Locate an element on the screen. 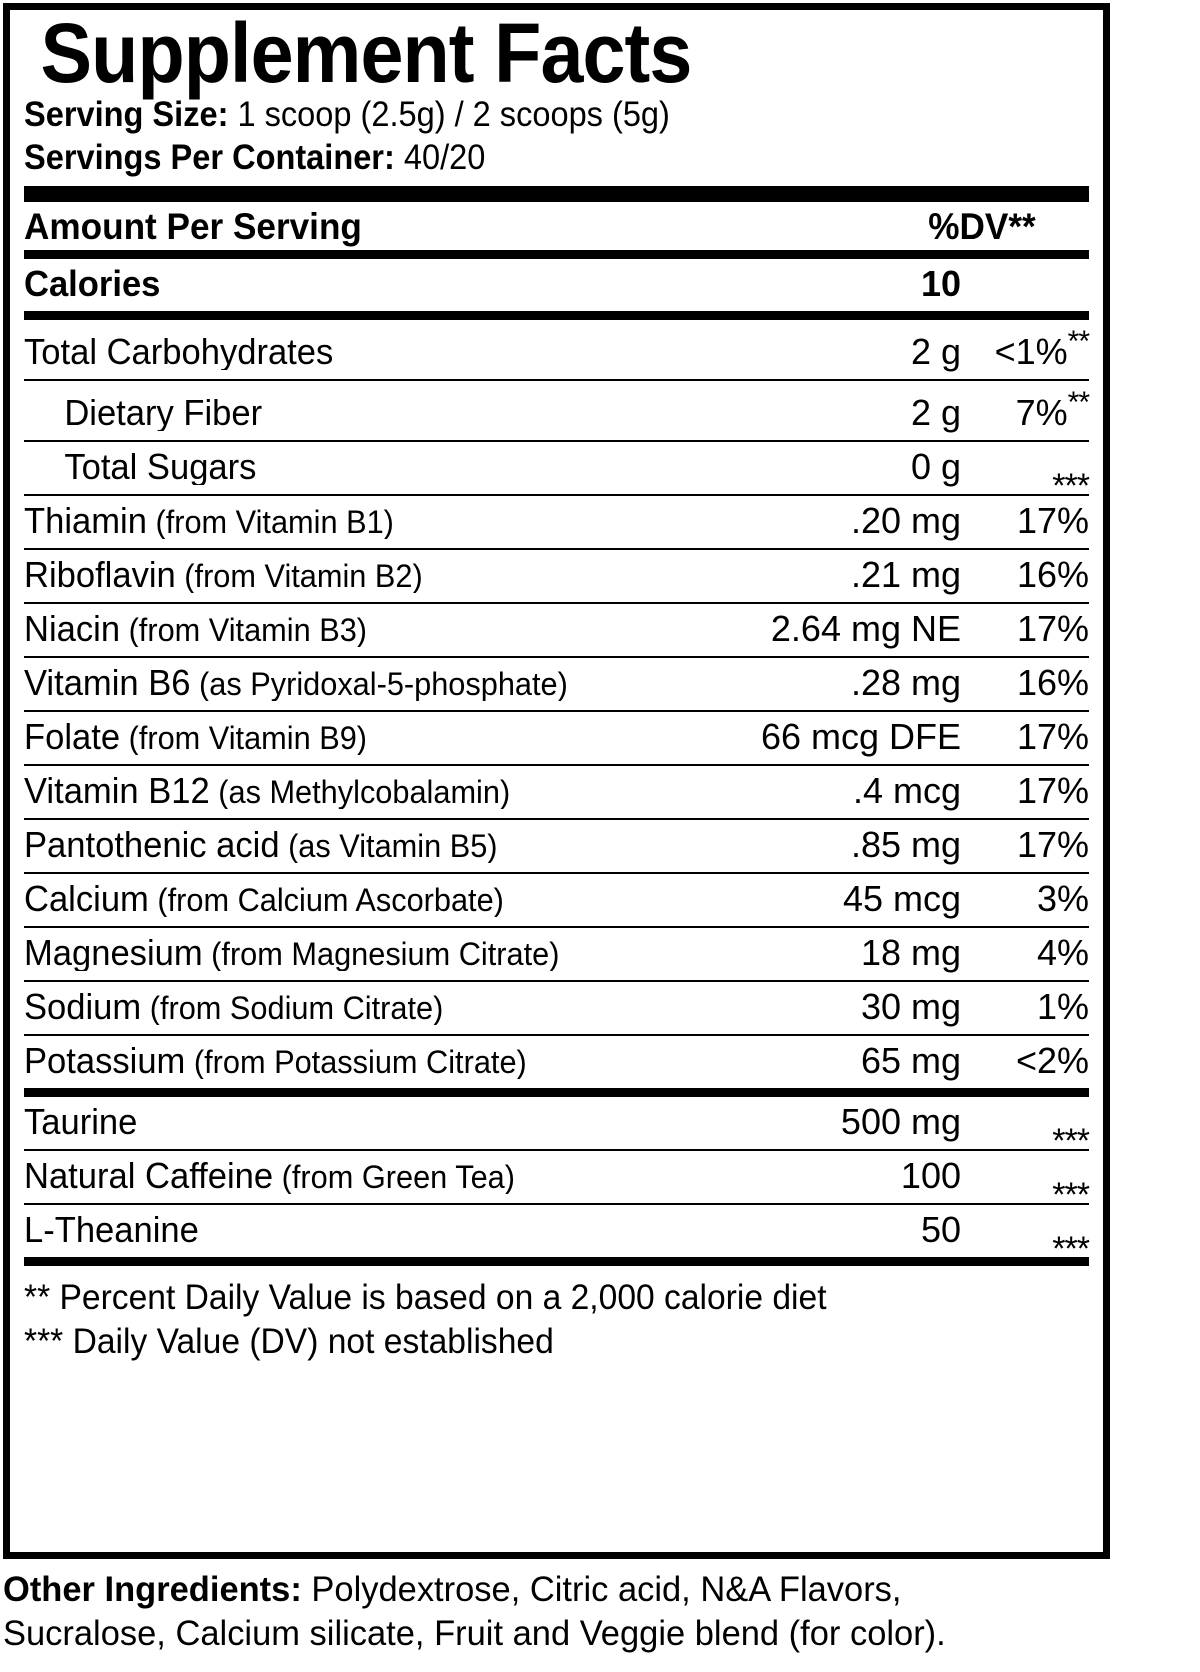 This screenshot has width=1200, height=1672. table-row: Total Carbohydrates 2 g <1%** is located at coordinates (557, 349).